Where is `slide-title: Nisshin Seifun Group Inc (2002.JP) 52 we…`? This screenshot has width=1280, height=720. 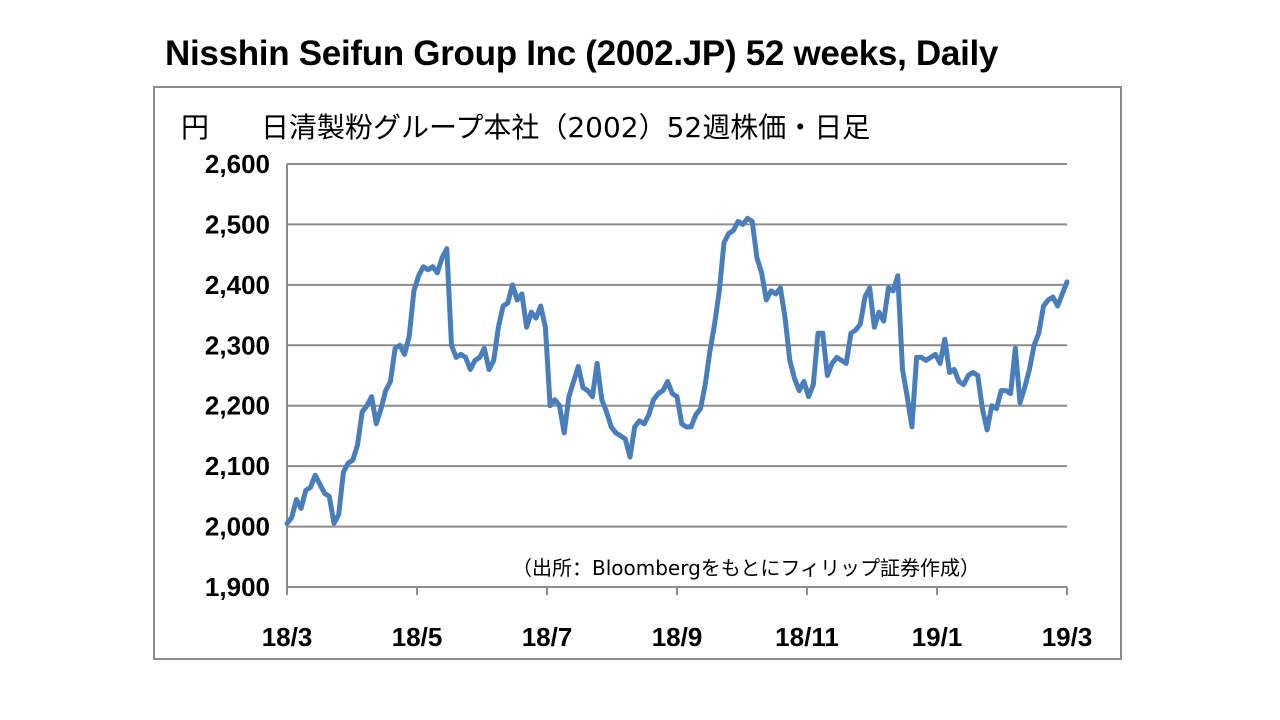
slide-title: Nisshin Seifun Group Inc (2002.JP) 52 we… is located at coordinates (582, 53).